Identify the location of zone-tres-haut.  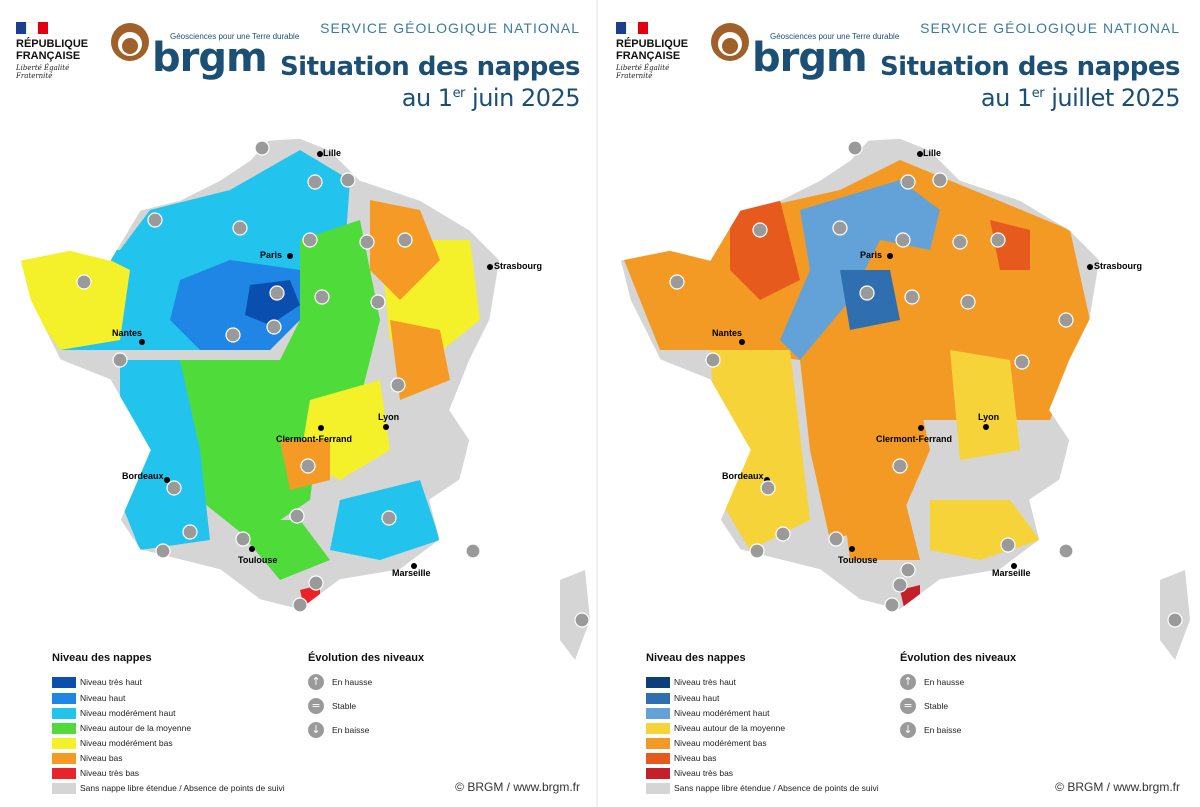
(272, 302).